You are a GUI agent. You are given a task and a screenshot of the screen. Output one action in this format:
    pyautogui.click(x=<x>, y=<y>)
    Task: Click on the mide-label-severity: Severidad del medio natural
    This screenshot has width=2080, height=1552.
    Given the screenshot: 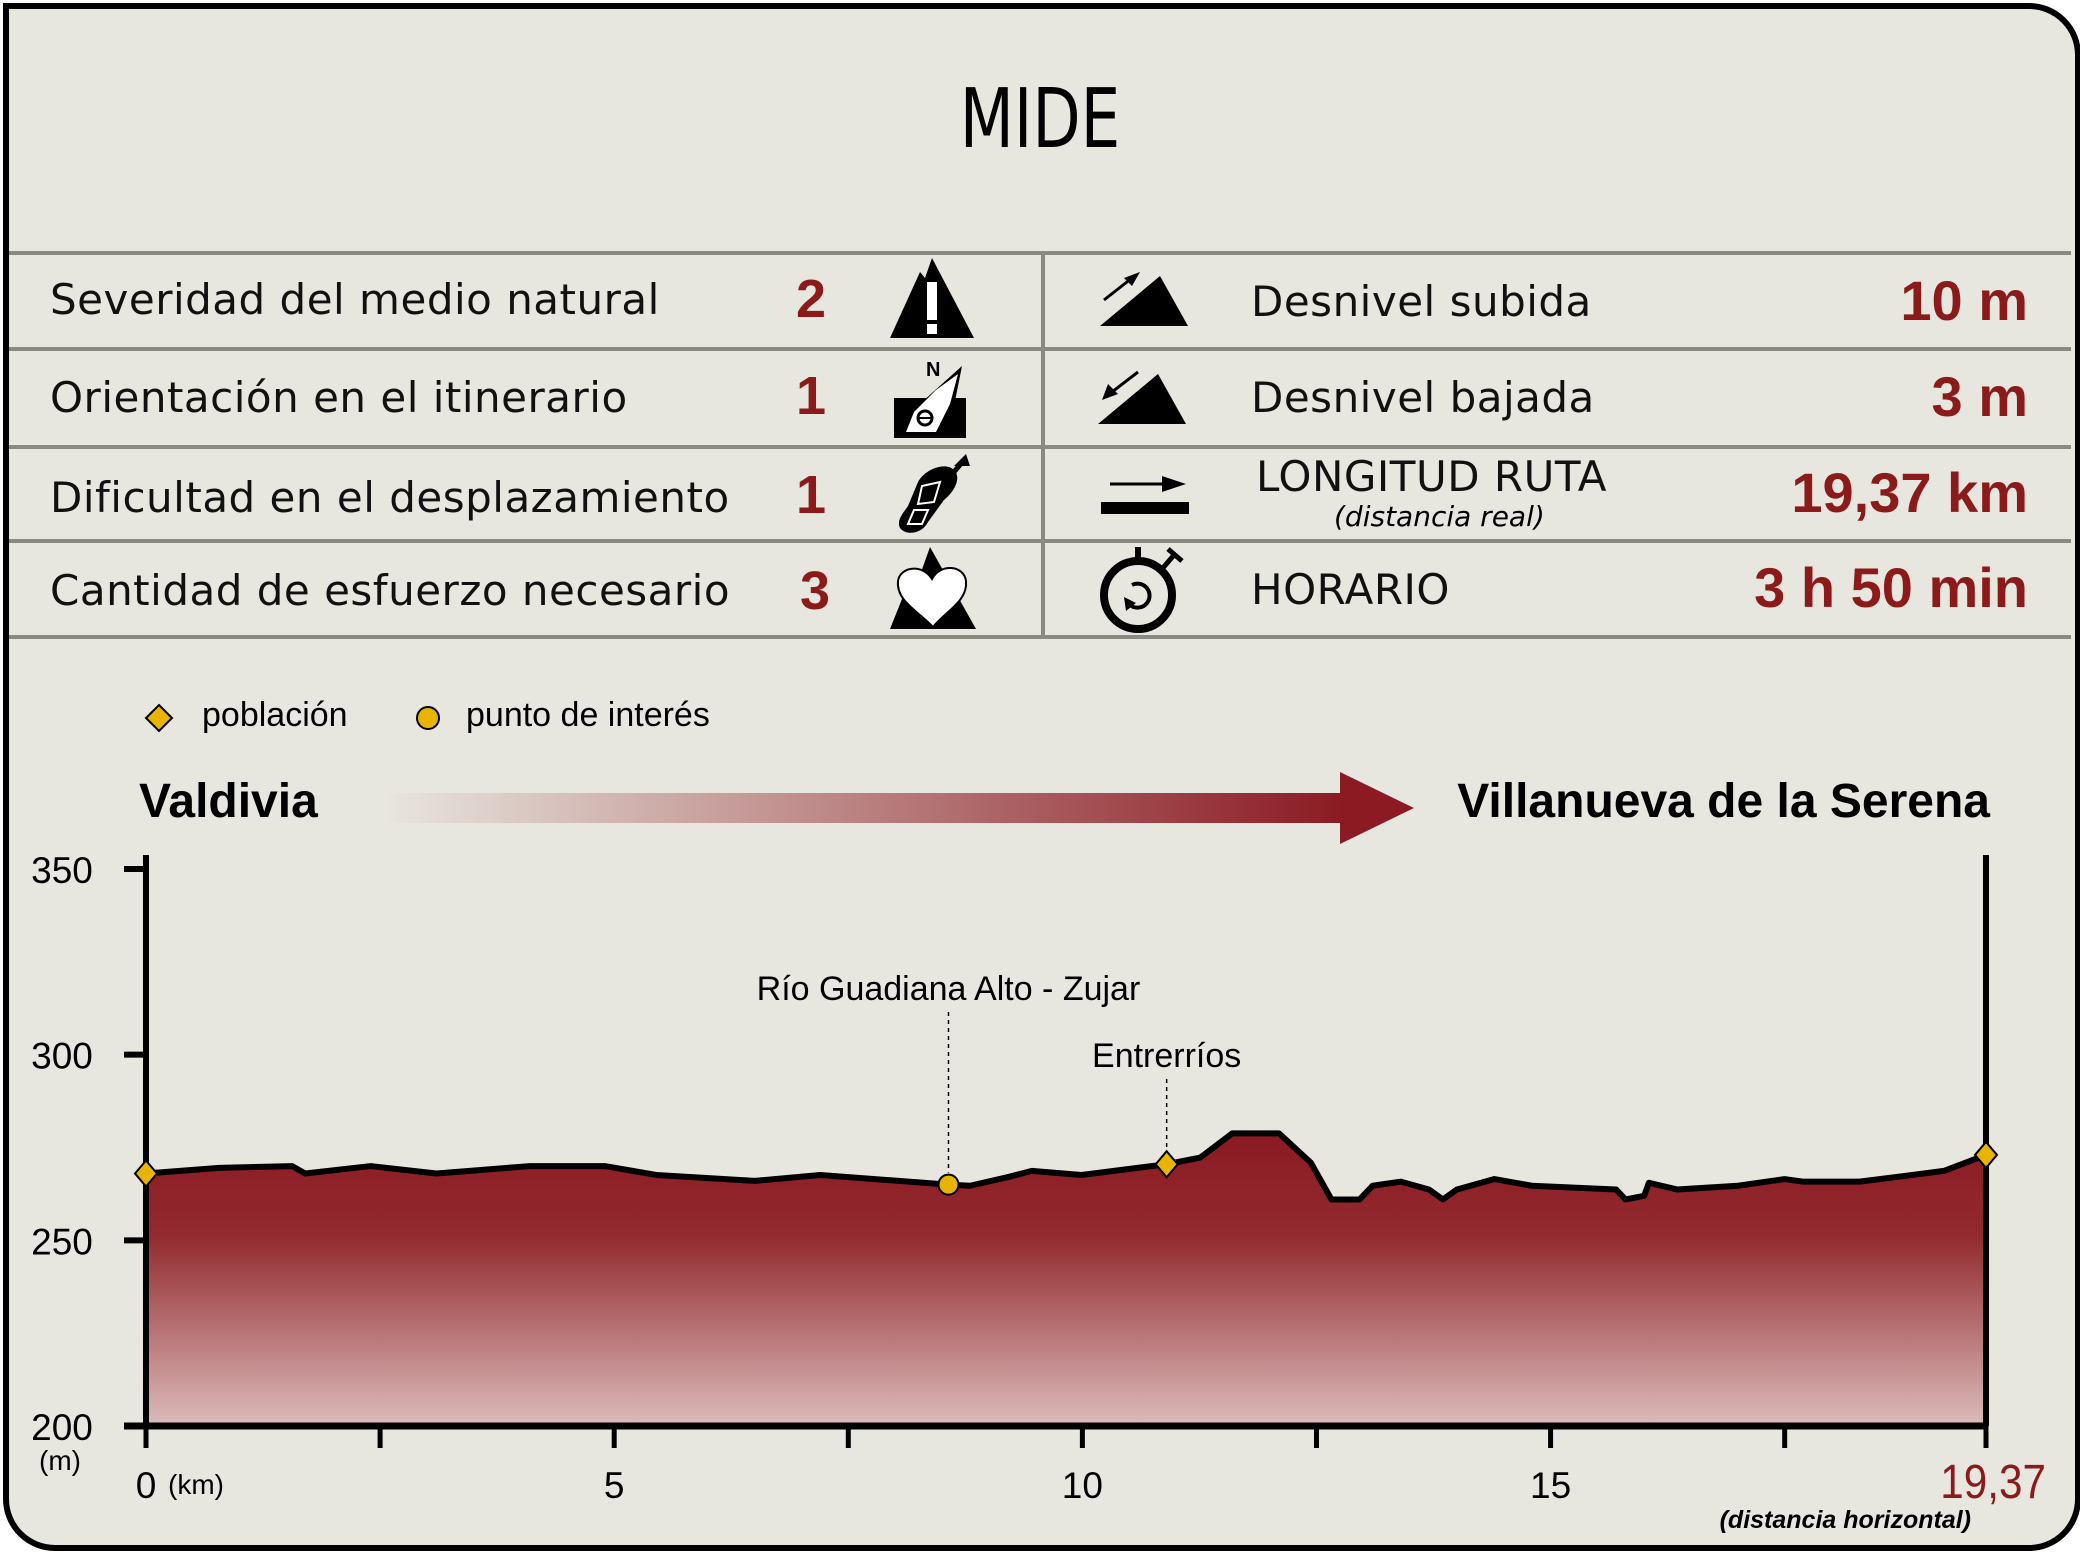 What is the action you would take?
    pyautogui.click(x=355, y=299)
    